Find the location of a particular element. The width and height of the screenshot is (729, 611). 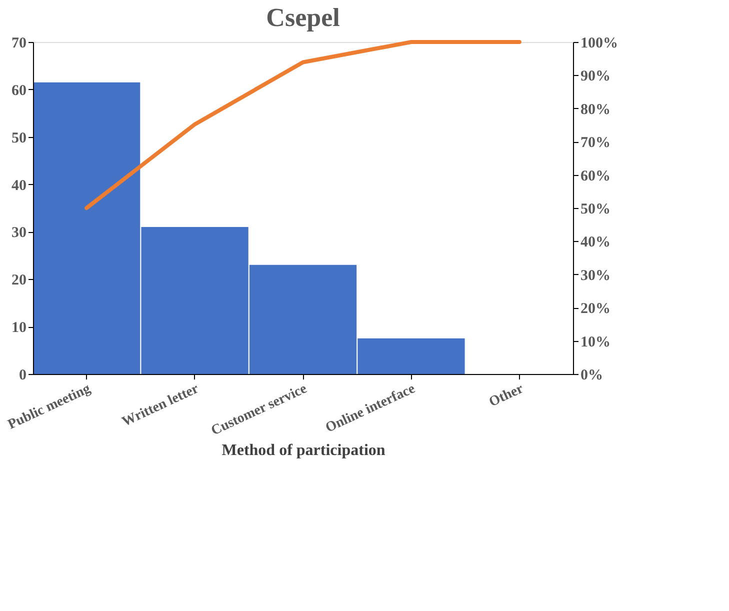

x-axis-title: Method of participation is located at coordinates (304, 451).